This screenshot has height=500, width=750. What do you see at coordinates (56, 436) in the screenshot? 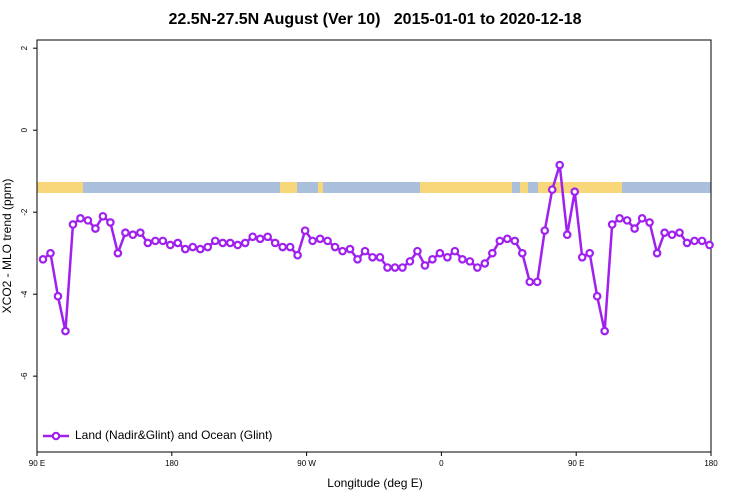
I see `legend-marker` at bounding box center [56, 436].